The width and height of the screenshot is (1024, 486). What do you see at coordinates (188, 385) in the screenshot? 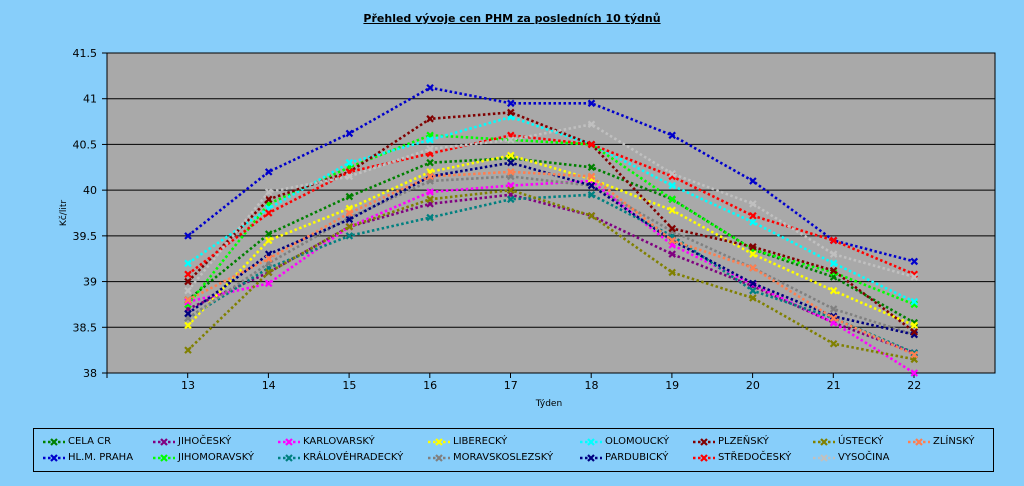
I see `x-tick-label: 13` at bounding box center [188, 385].